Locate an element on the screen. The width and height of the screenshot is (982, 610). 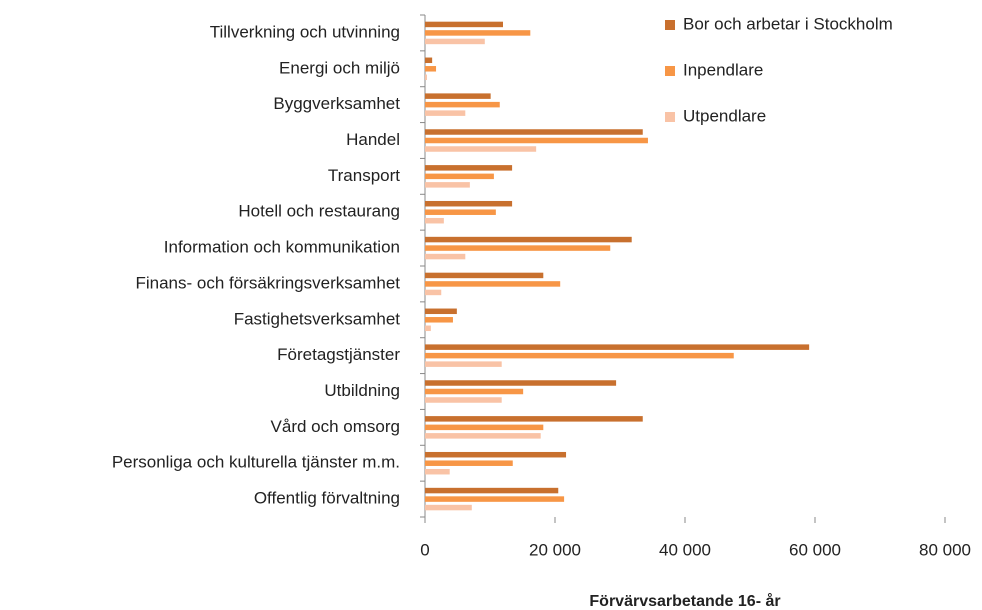
x-tick-label: 60 000 is located at coordinates (815, 549).